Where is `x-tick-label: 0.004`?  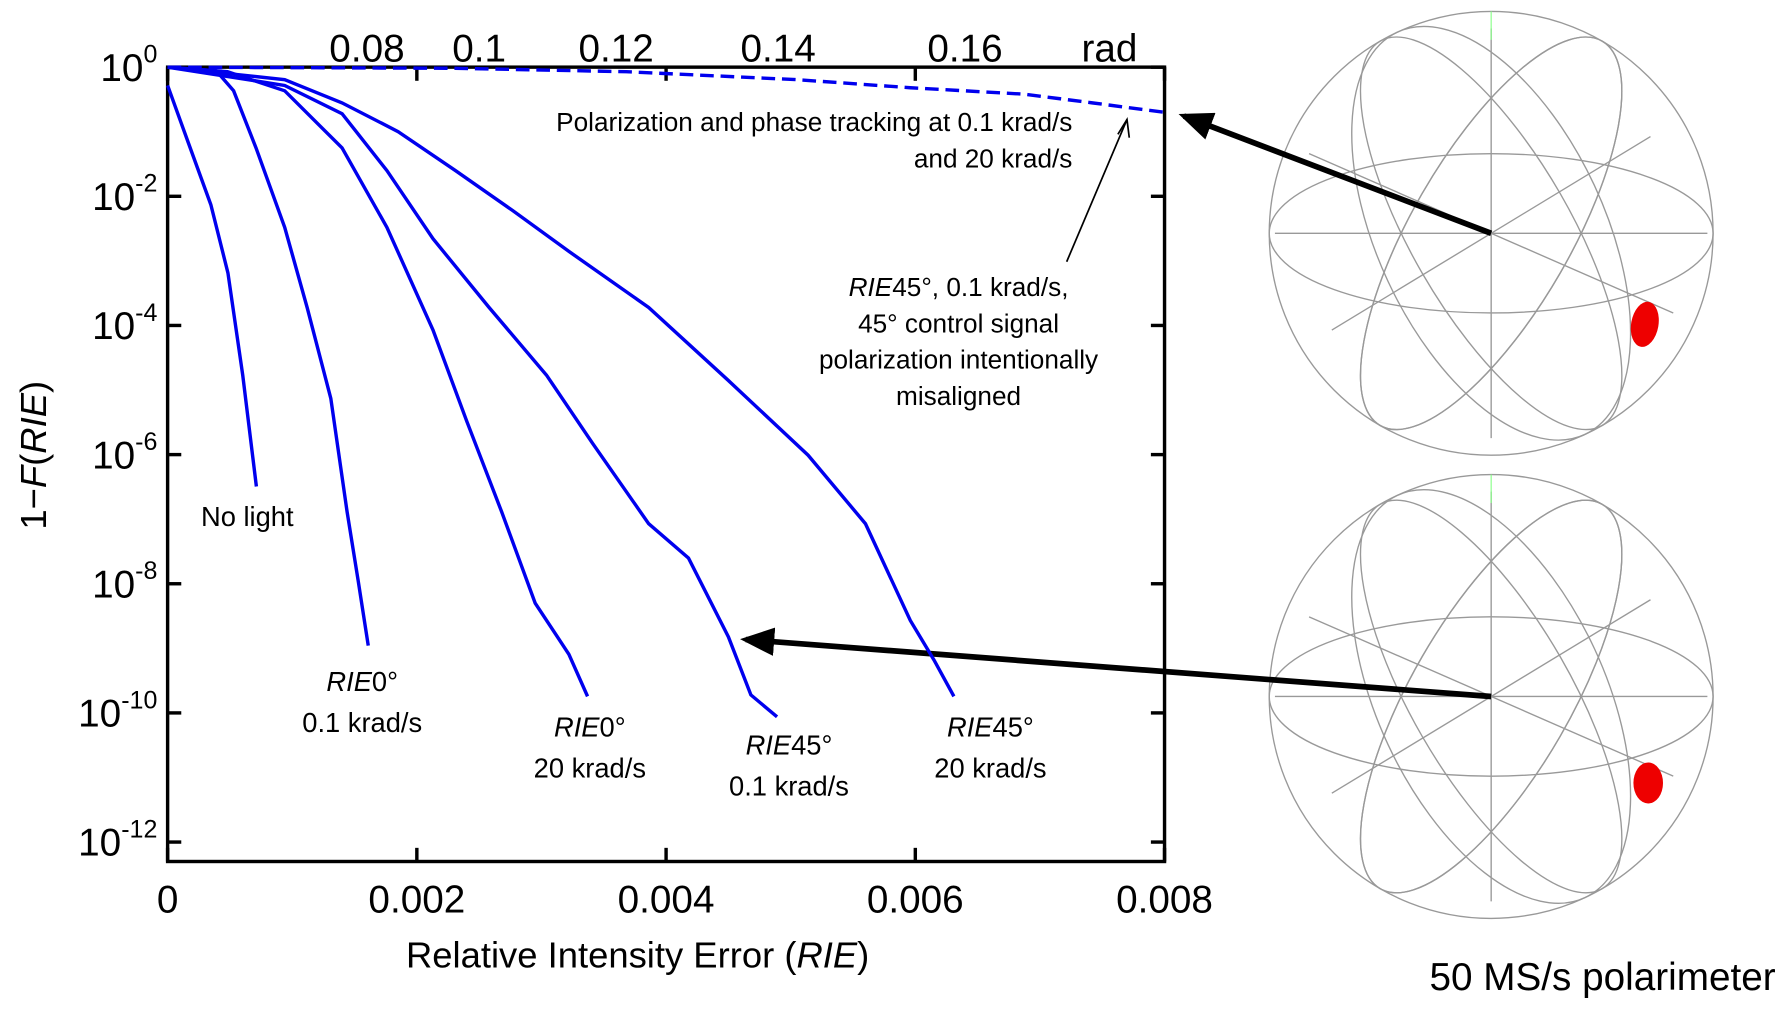 x-tick-label: 0.004 is located at coordinates (666, 900).